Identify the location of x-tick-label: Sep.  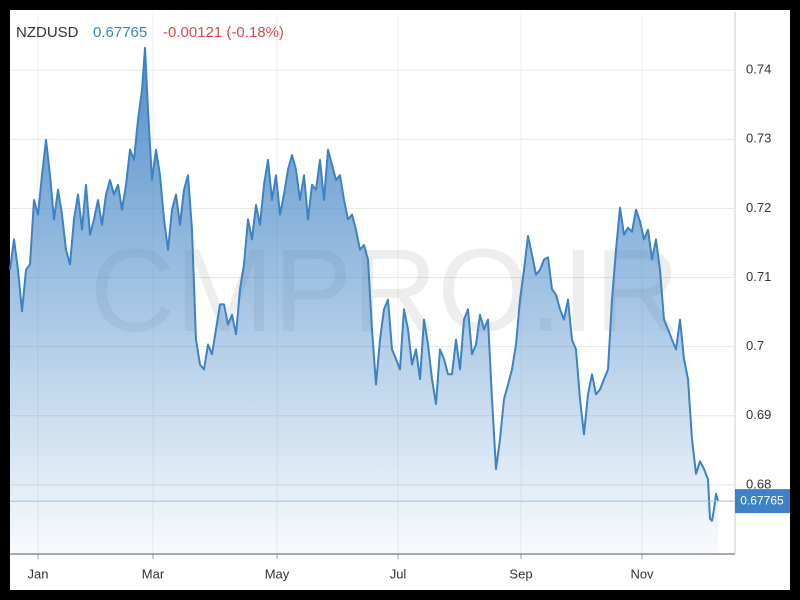
(520, 573).